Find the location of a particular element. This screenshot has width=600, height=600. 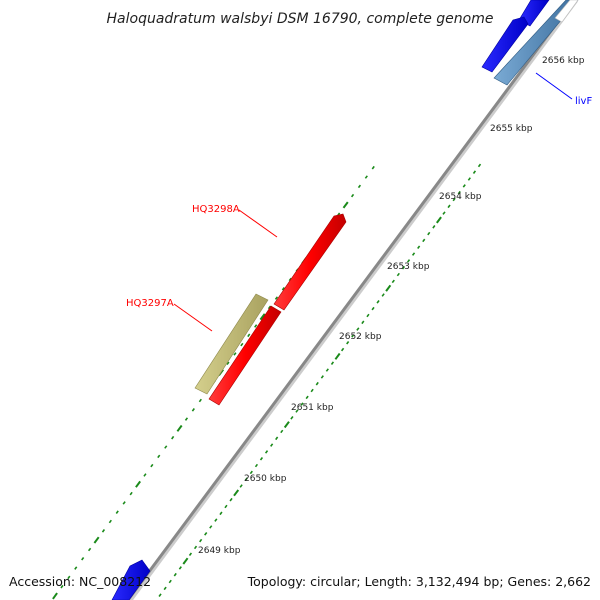

kbp-label: 2653 kbp is located at coordinates (408, 267).